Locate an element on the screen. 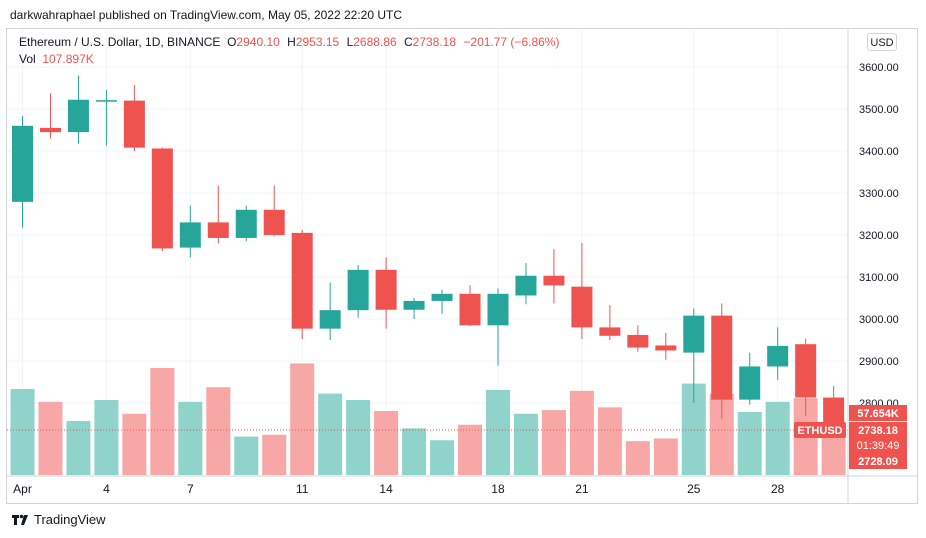 This screenshot has width=926, height=538. price-tick-label: 3100.00 is located at coordinates (879, 278).